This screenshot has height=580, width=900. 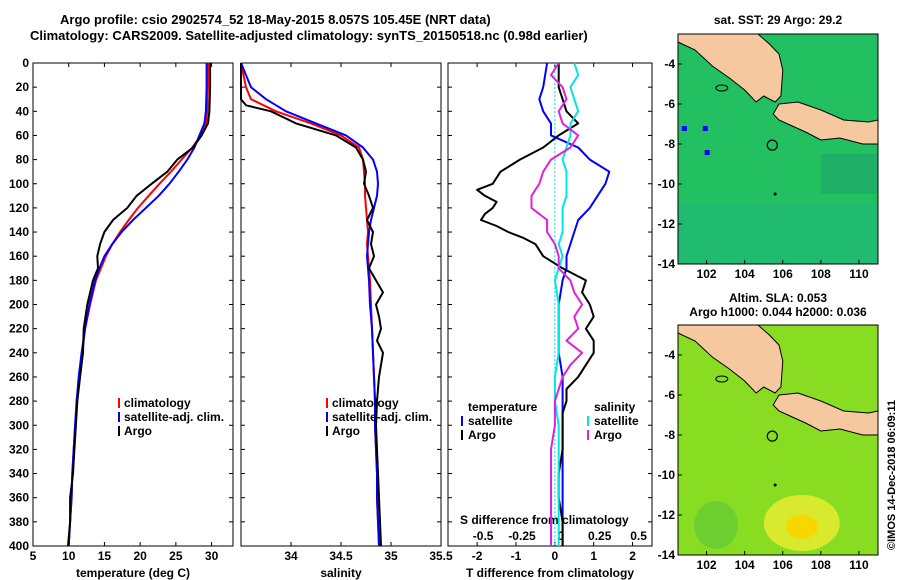 What do you see at coordinates (441, 556) in the screenshot?
I see `x-tick-label: 35.5` at bounding box center [441, 556].